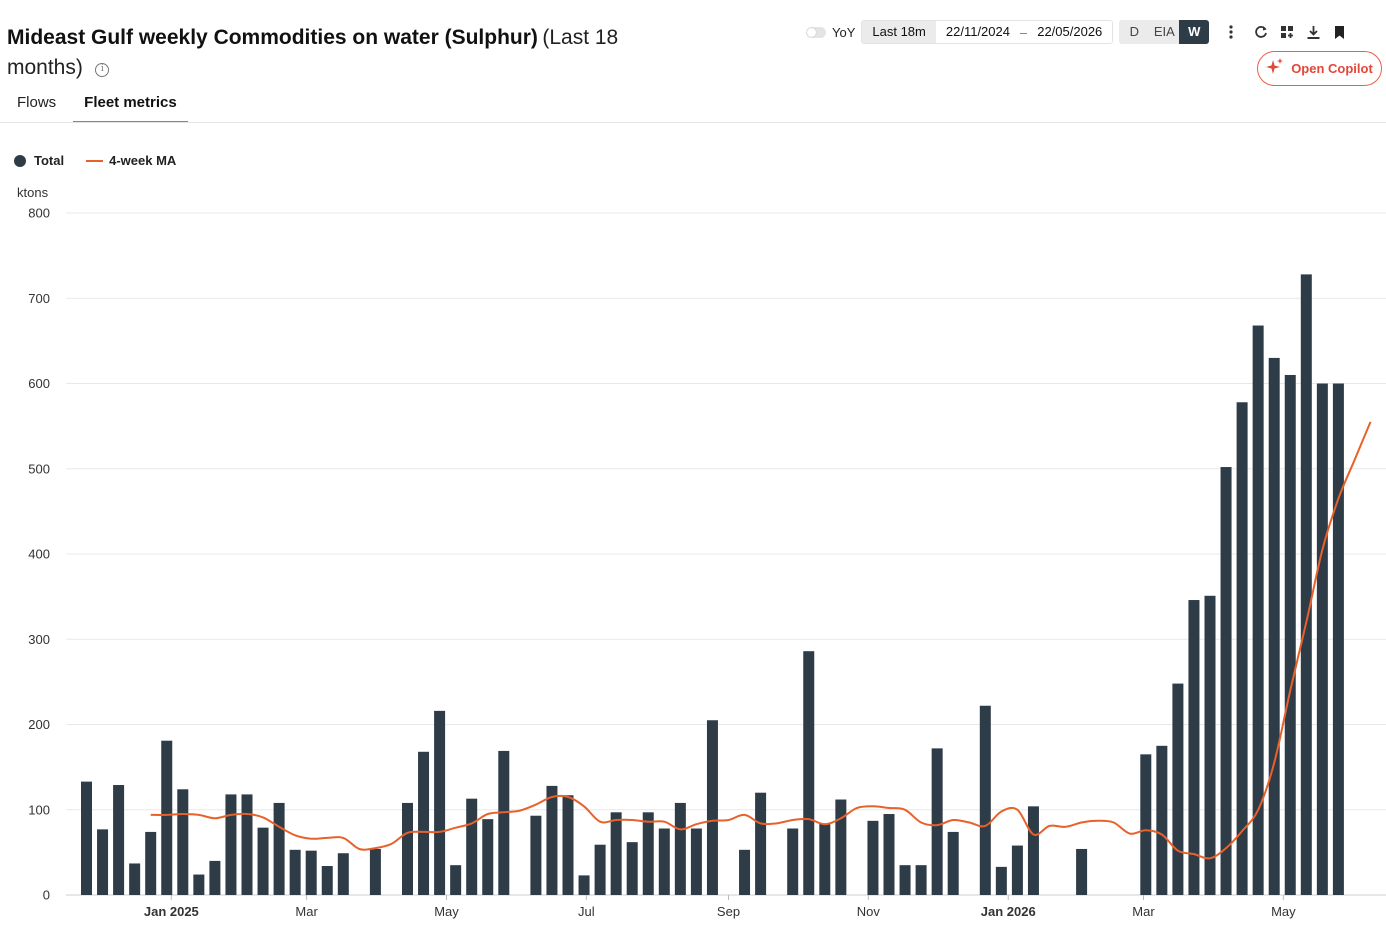 This screenshot has width=1386, height=932. Describe the element at coordinates (49, 160) in the screenshot. I see `legend-total-label: Total` at that location.